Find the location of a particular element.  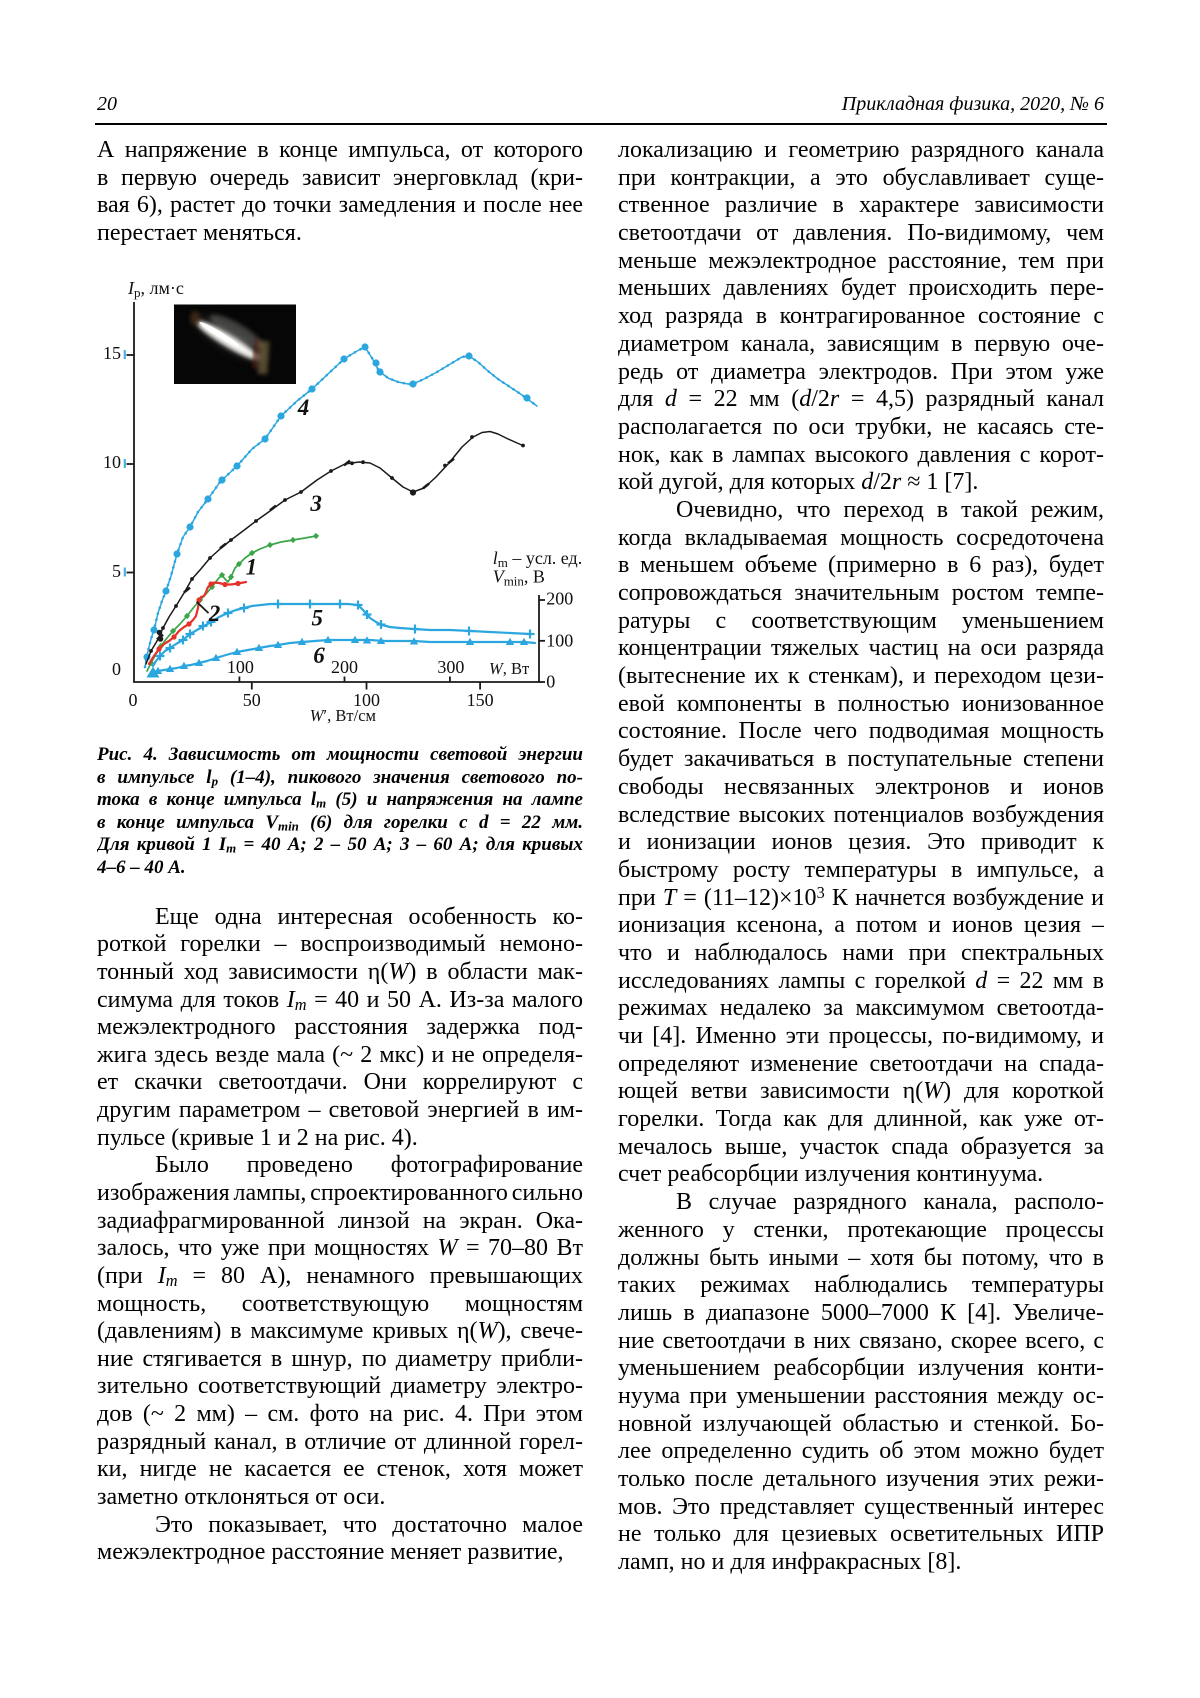

svg-text: W′, Вт/см is located at coordinates (343, 715).